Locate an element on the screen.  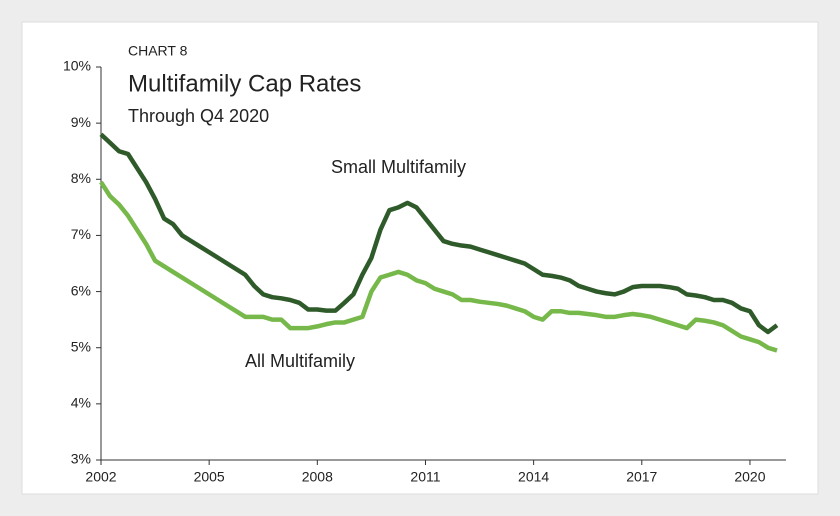
y-tick-label: 6% is located at coordinates (81, 290).